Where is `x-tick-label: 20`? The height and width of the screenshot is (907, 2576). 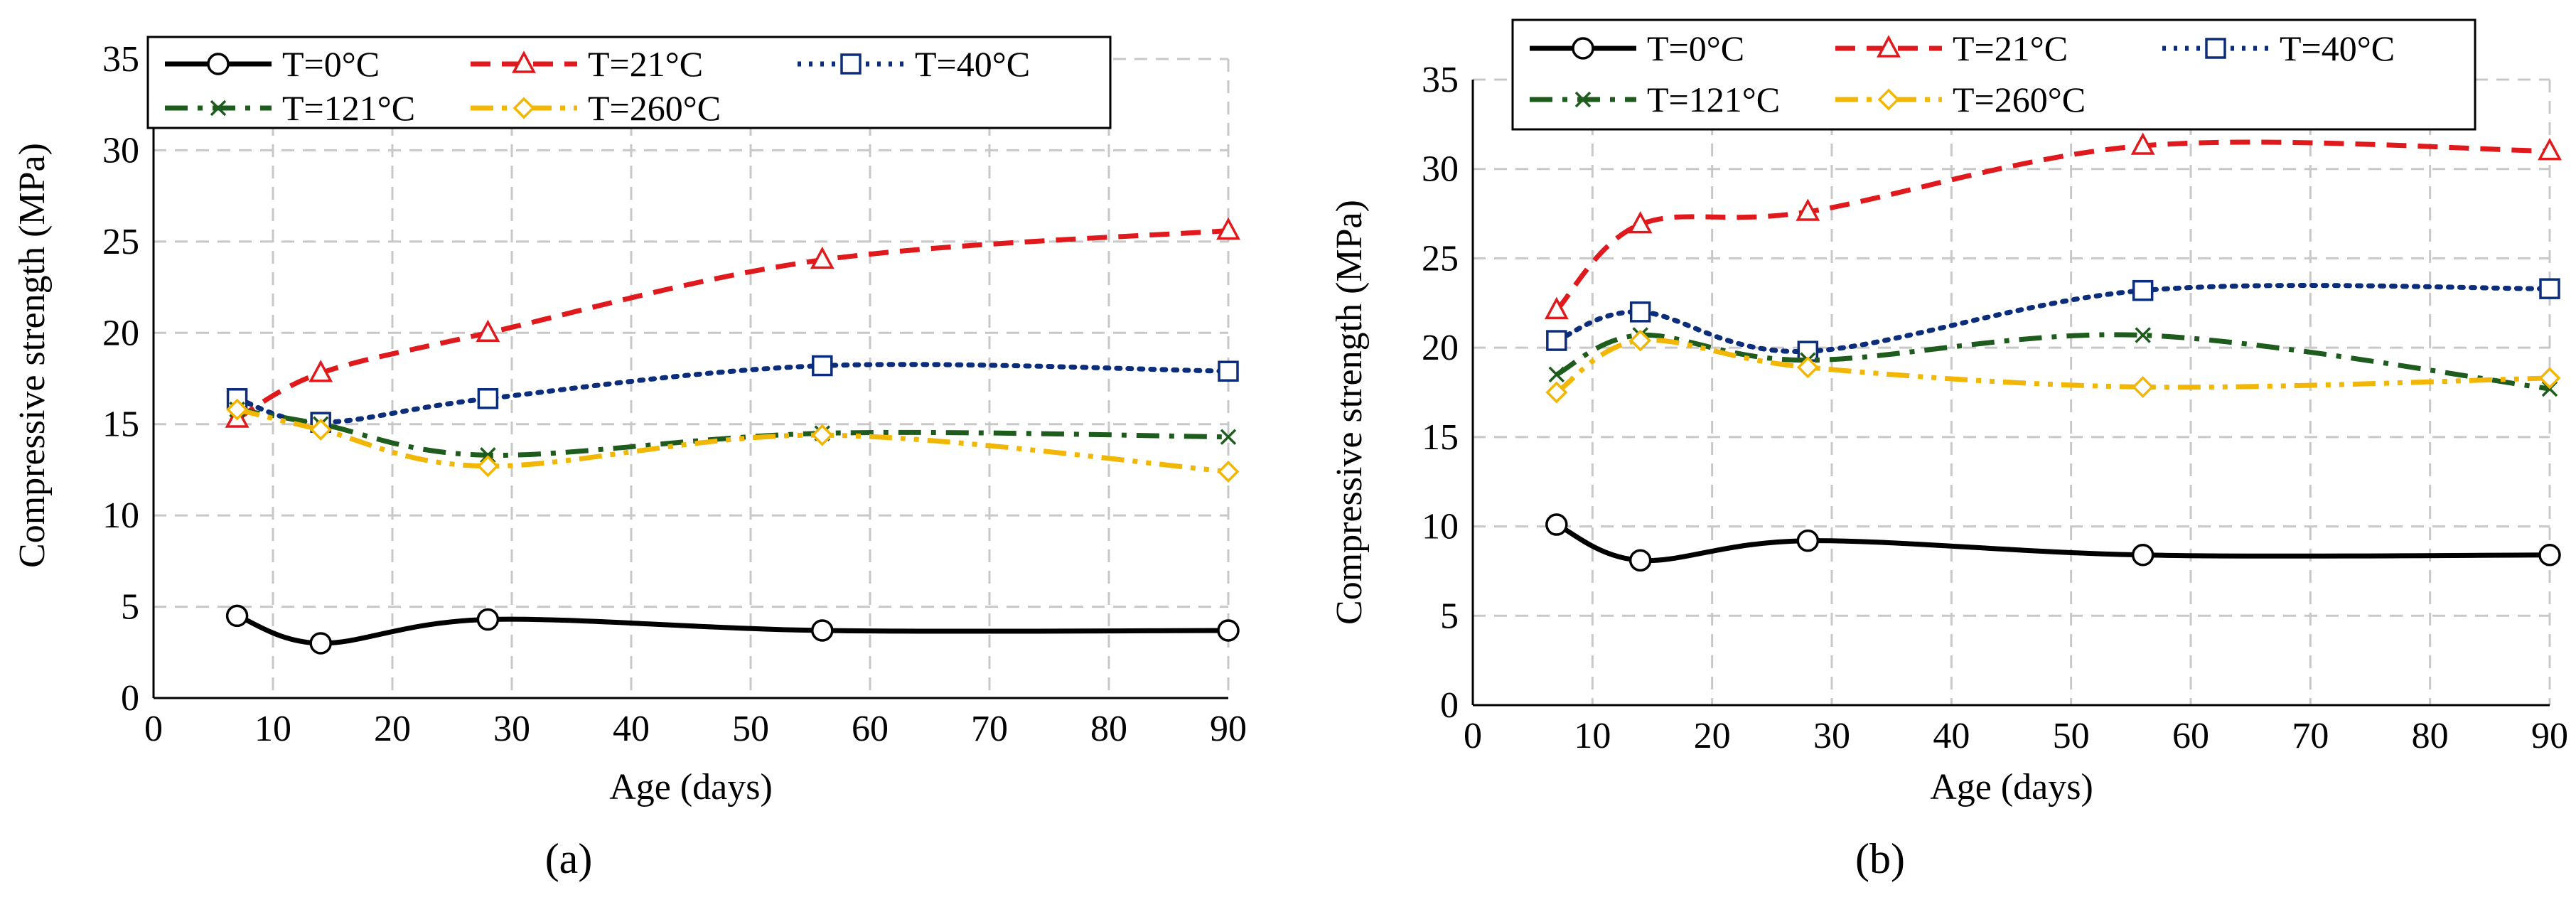
x-tick-label: 20 is located at coordinates (1712, 736).